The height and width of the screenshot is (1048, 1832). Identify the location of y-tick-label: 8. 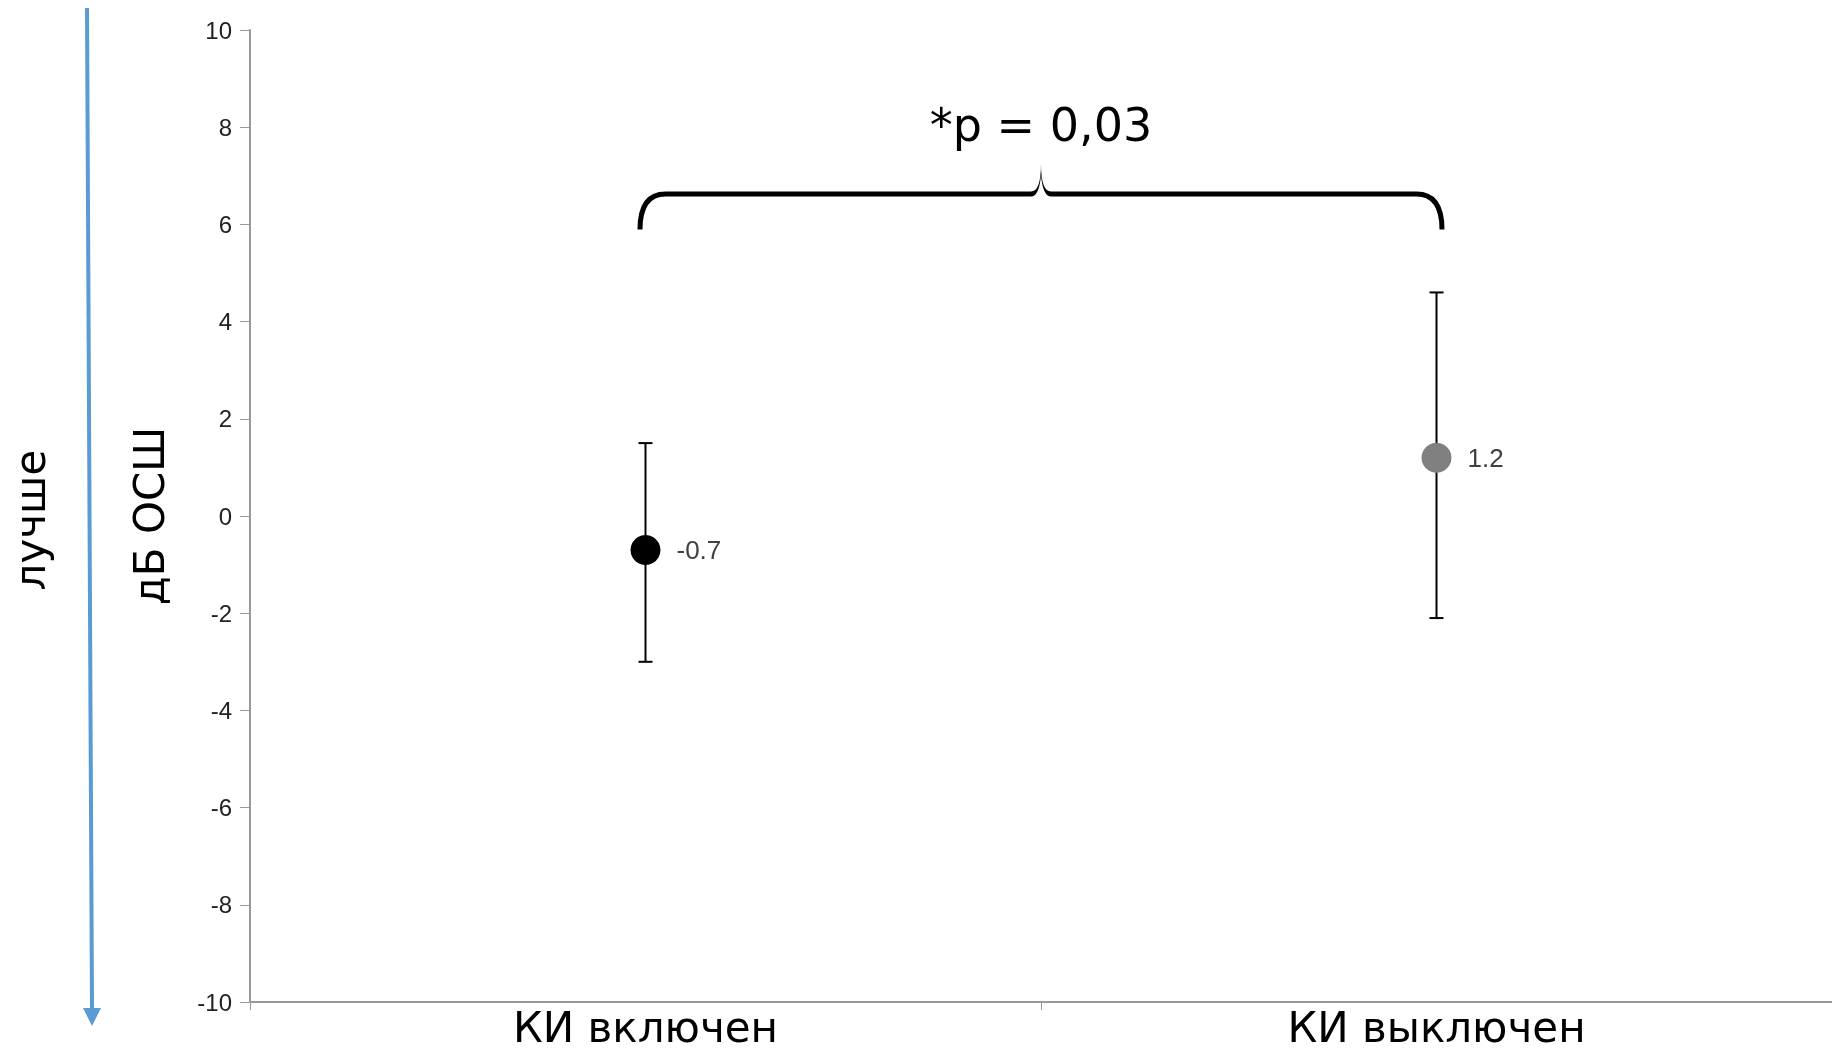
(225, 127).